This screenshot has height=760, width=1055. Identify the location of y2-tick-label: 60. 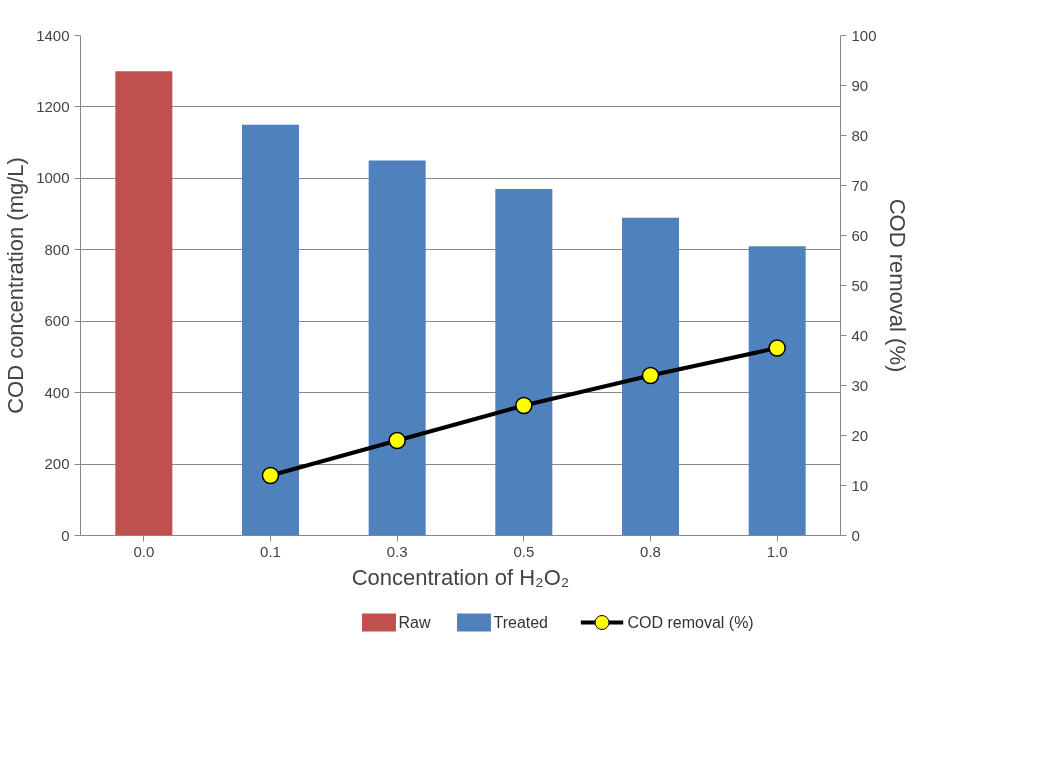
(860, 235).